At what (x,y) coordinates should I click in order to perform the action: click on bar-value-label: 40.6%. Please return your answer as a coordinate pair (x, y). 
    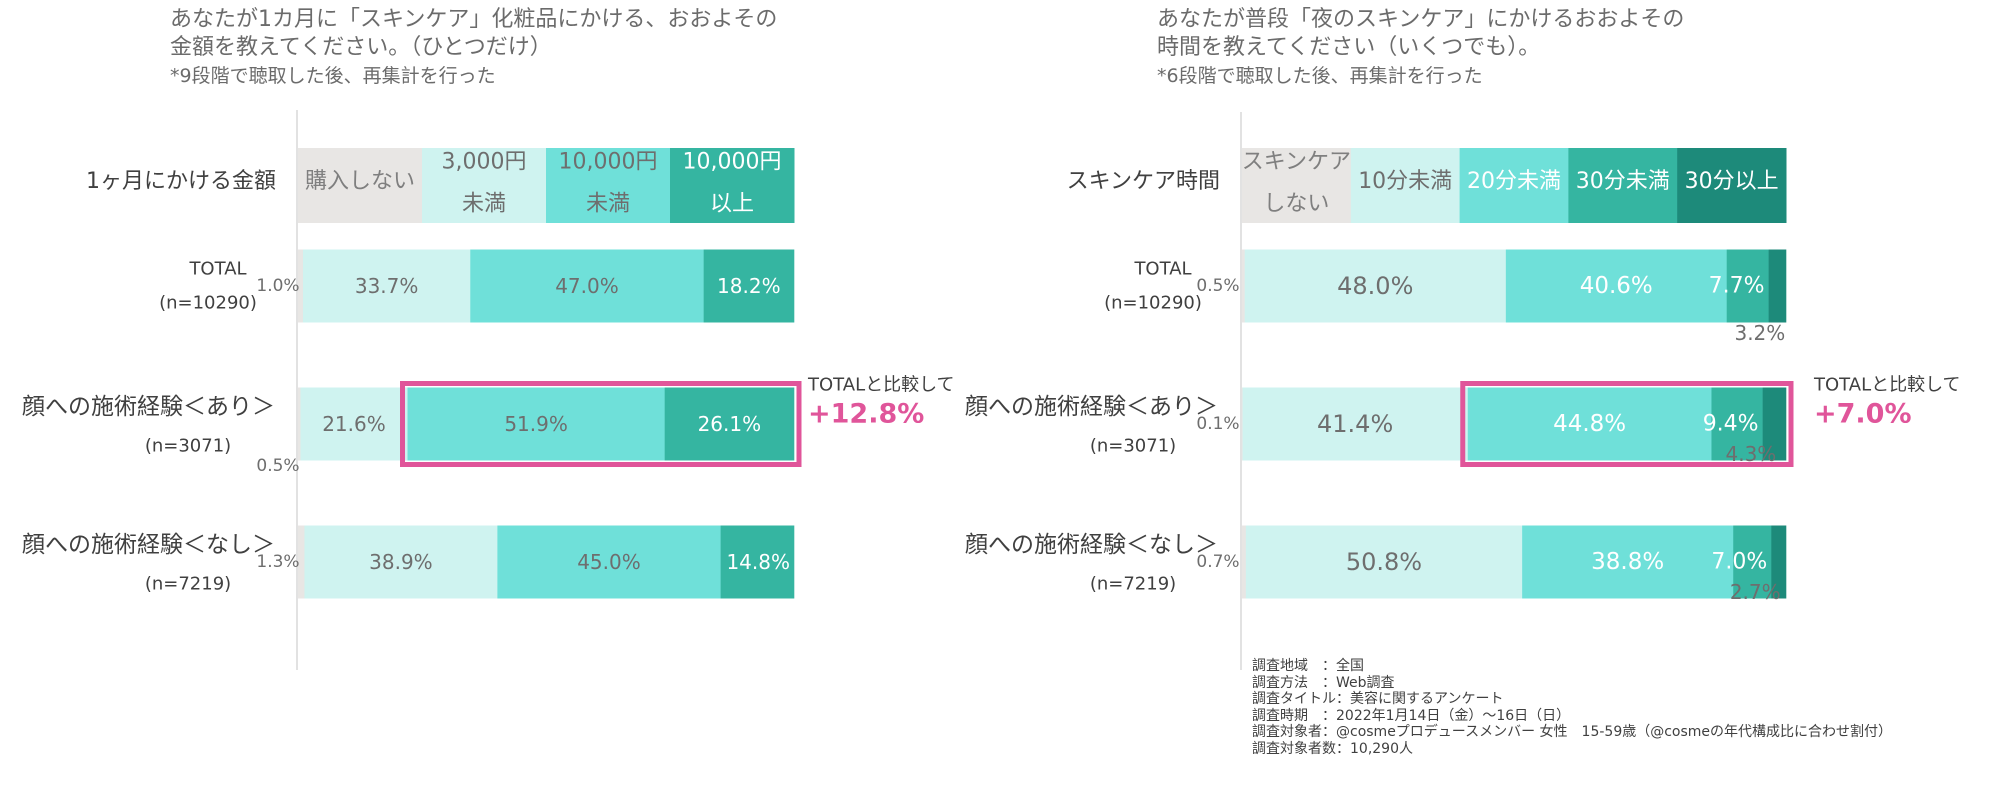
    Looking at the image, I should click on (1616, 286).